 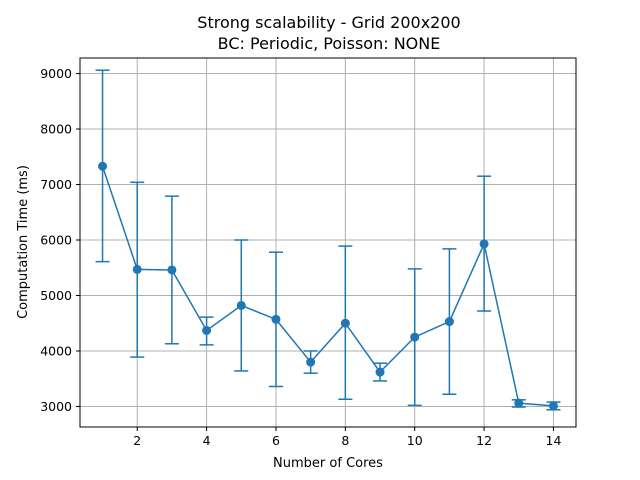 I want to click on chart-title-line2: BC: Periodic, Poisson: NONE, so click(x=329, y=43).